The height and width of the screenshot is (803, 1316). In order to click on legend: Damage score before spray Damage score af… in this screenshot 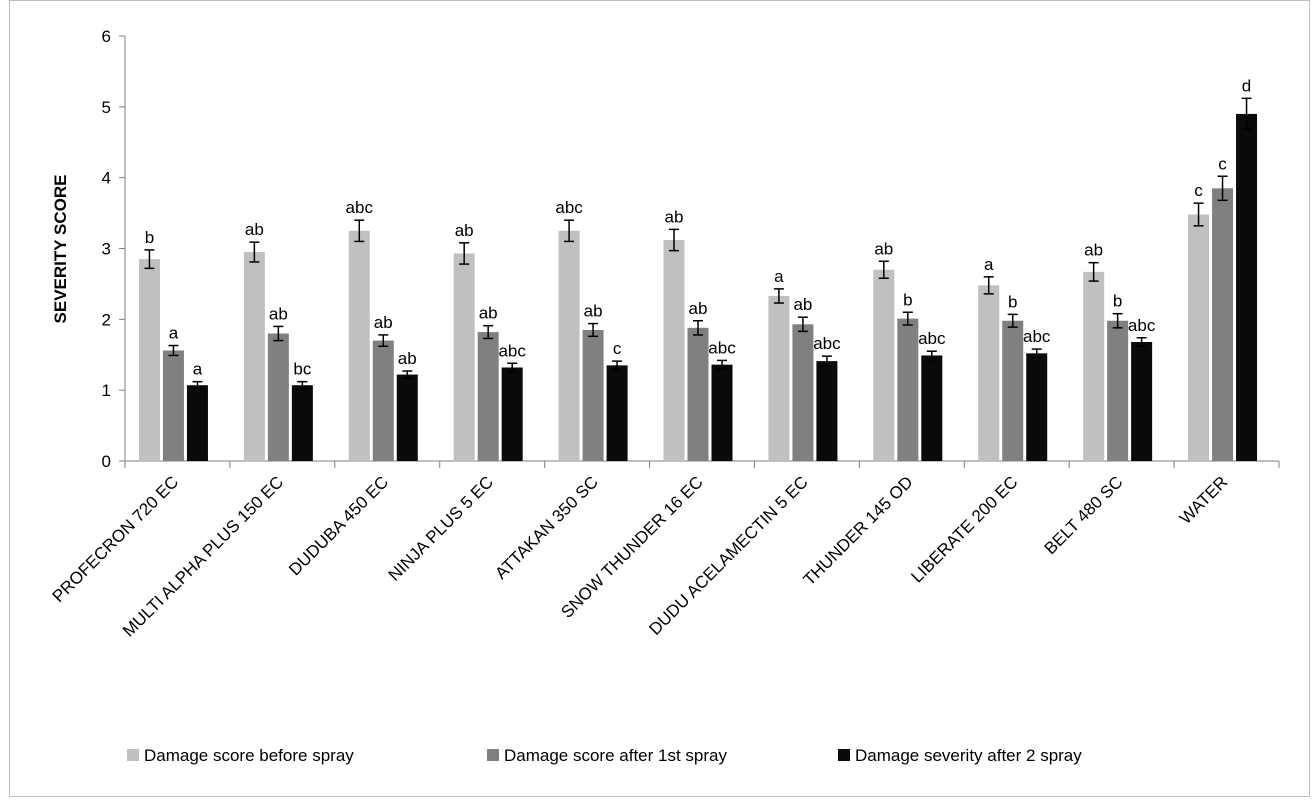, I will do `click(604, 755)`.